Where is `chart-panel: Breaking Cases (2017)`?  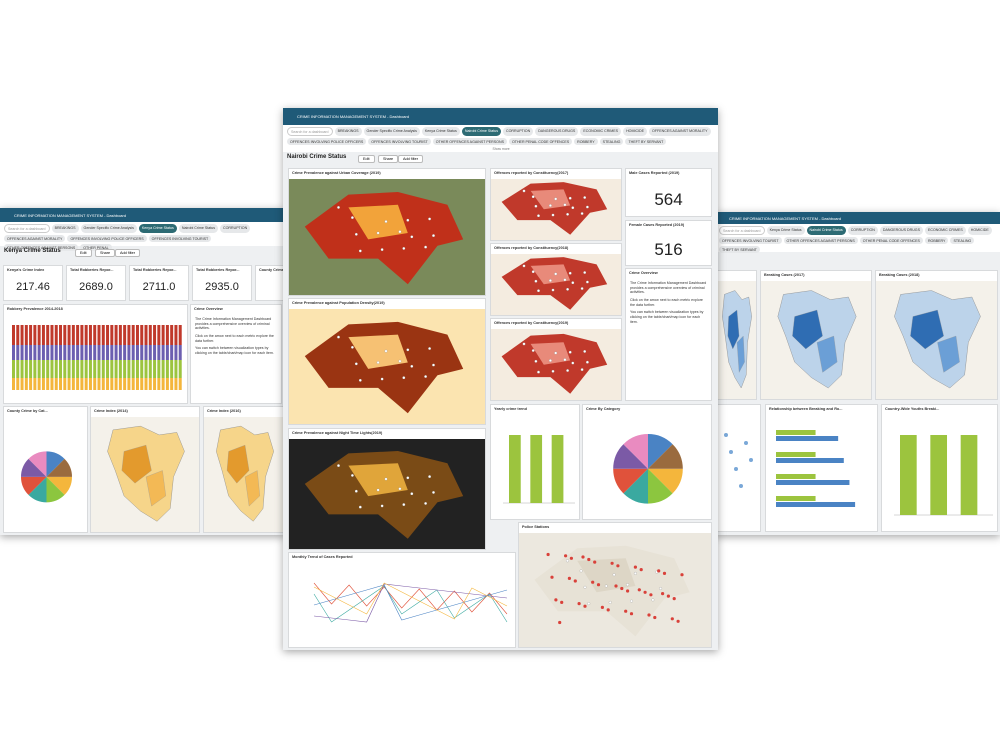 chart-panel: Breaking Cases (2017) is located at coordinates (816, 335).